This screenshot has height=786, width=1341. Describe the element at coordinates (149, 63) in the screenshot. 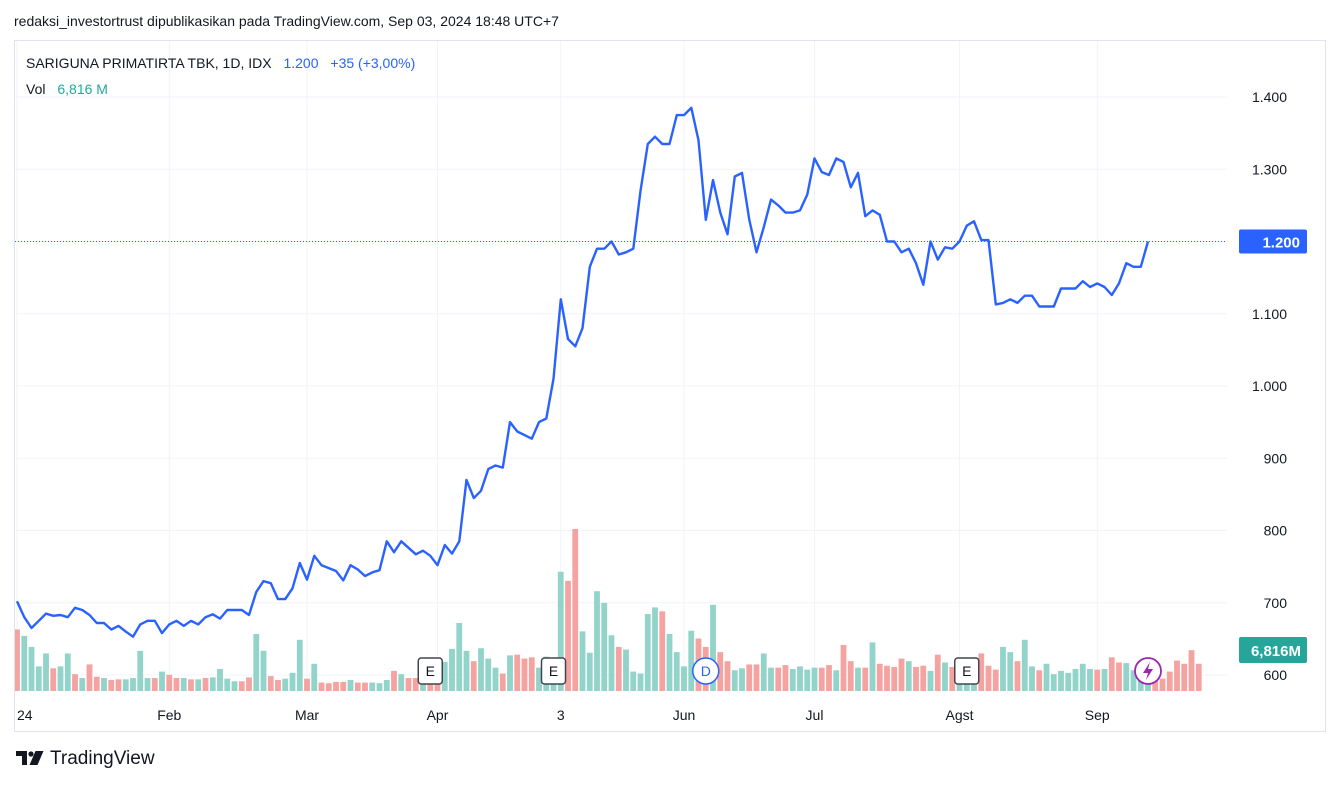

I see `symbol-title: SARIGUNA PRIMATIRTA TBK, 1D, IDX` at that location.